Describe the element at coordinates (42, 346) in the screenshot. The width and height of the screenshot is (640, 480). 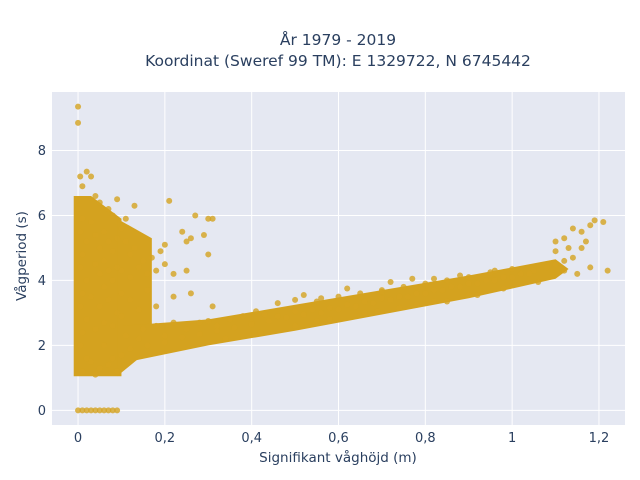
I see `y-tick-label: 2` at that location.